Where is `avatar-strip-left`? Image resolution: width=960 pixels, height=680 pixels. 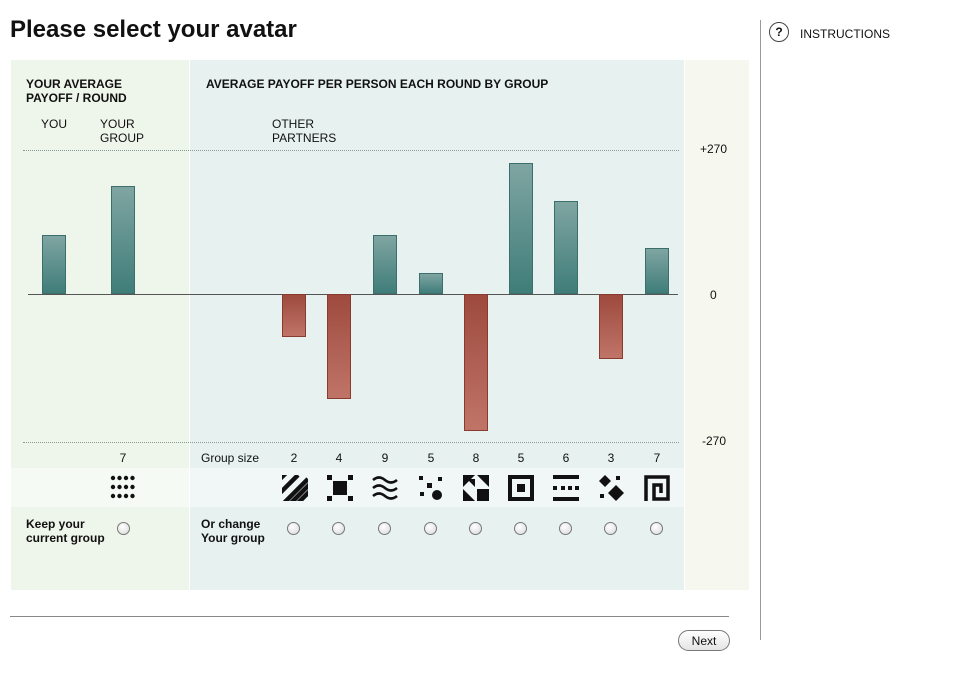 avatar-strip-left is located at coordinates (100, 487).